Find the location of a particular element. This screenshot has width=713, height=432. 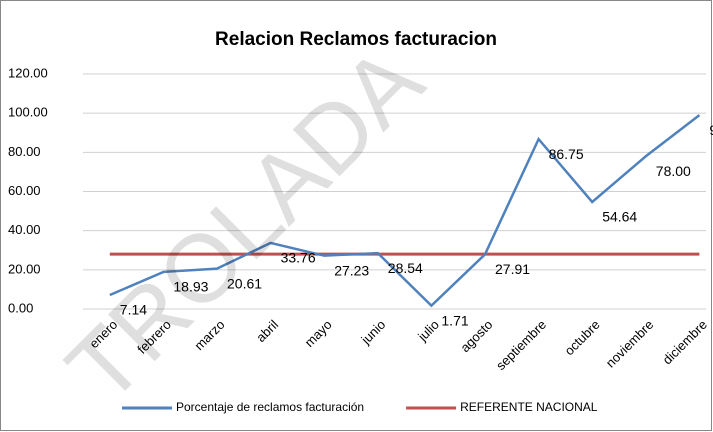

data-label: 18.93 is located at coordinates (190, 287).